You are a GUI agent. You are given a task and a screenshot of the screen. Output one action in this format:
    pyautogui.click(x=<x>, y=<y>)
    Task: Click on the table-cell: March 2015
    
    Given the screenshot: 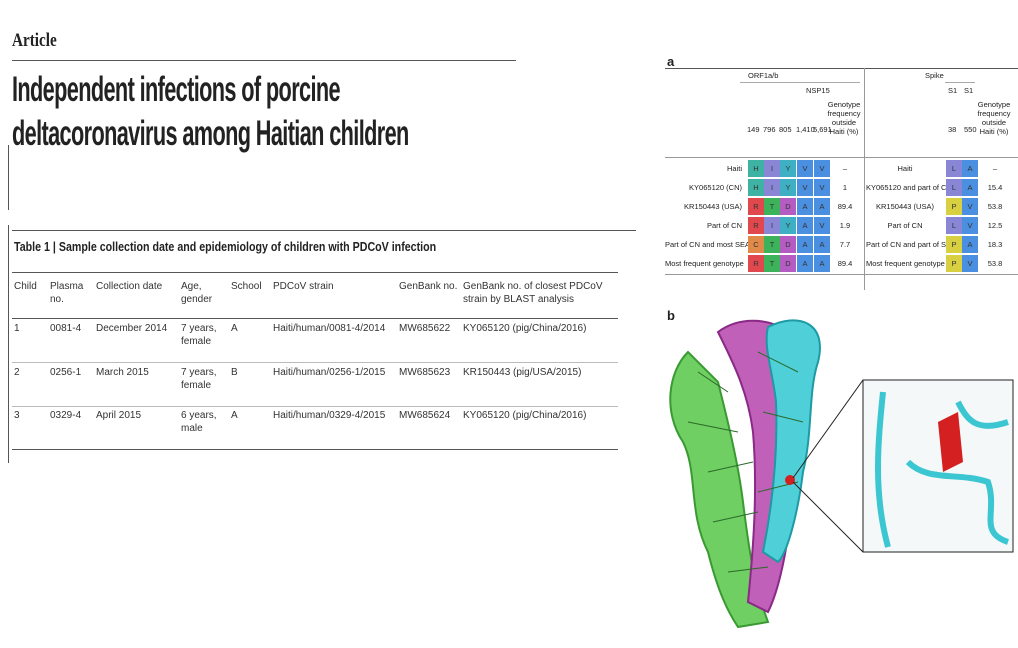 What is the action you would take?
    pyautogui.click(x=122, y=372)
    